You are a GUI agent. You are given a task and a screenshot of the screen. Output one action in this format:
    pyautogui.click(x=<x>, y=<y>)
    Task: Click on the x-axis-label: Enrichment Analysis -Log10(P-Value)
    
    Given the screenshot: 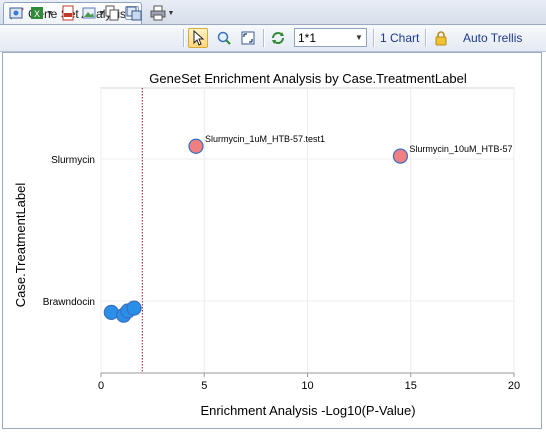 What is the action you would take?
    pyautogui.click(x=307, y=410)
    